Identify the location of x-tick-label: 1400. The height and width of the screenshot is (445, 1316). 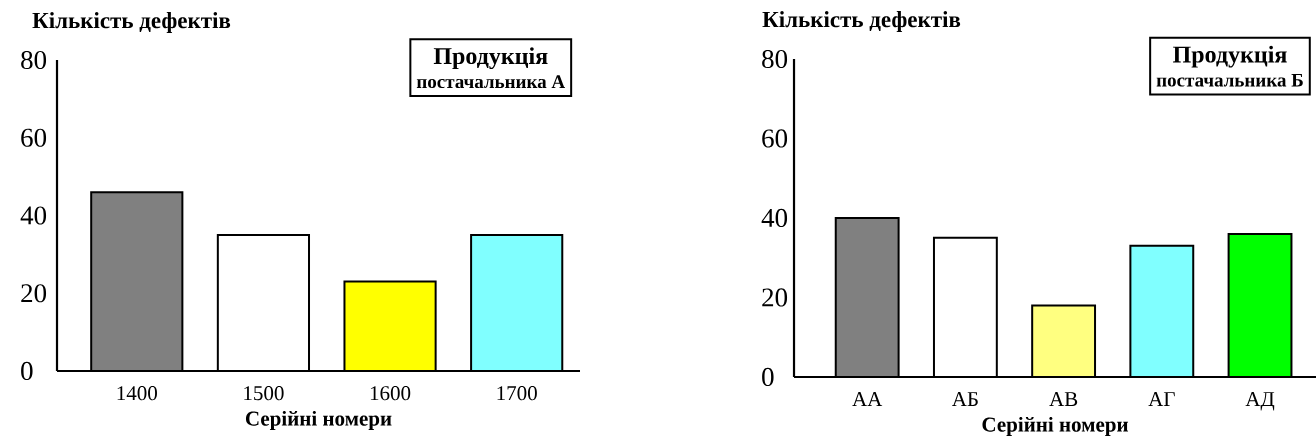
(137, 393).